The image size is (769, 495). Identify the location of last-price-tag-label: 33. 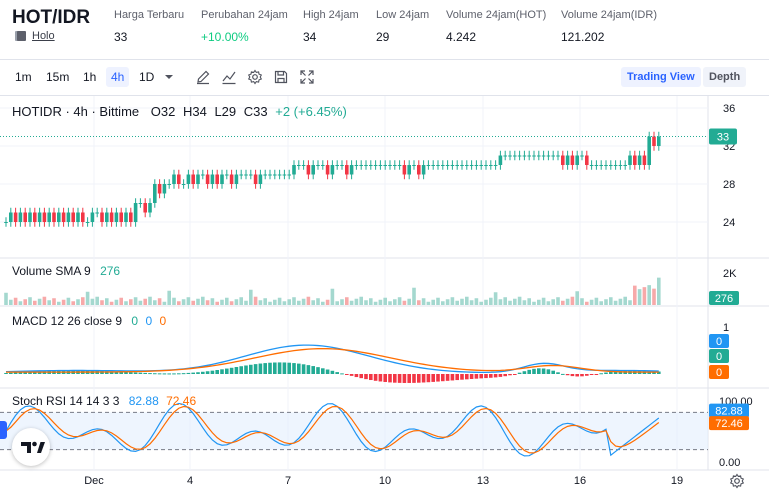
(723, 138).